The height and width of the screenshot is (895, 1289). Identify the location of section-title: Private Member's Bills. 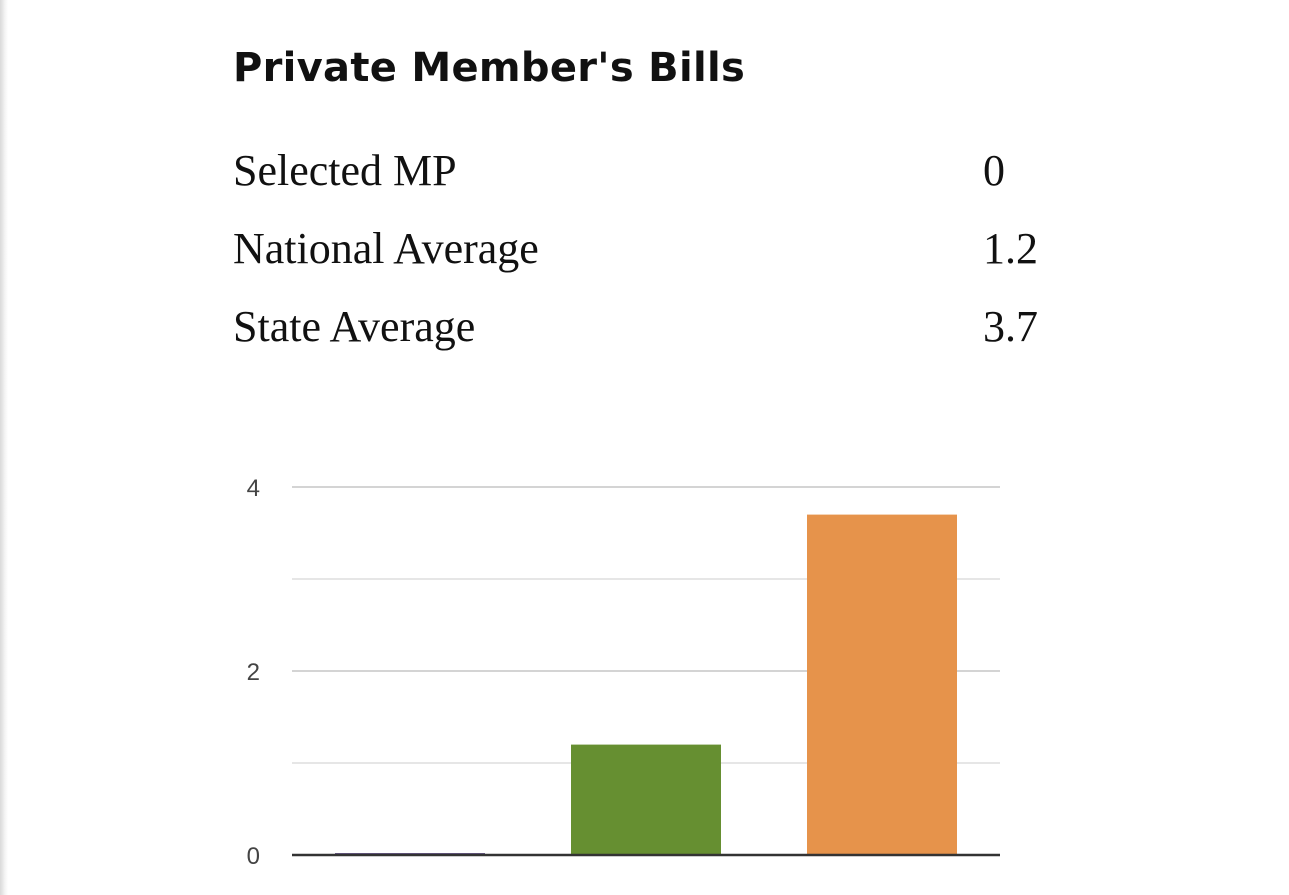
(489, 68).